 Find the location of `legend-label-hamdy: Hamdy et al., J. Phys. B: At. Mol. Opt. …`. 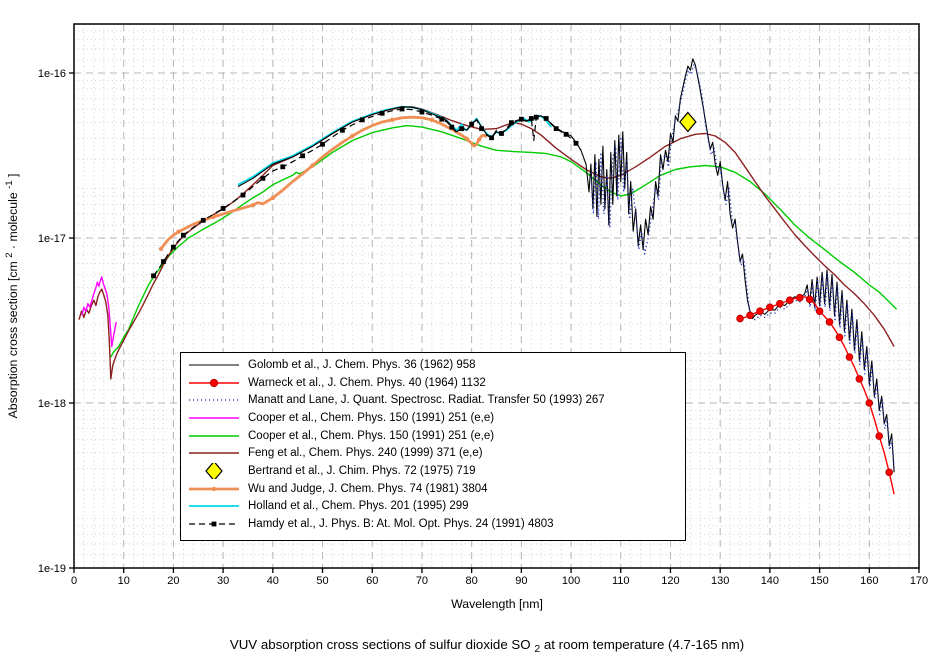

legend-label-hamdy: Hamdy et al., J. Phys. B: At. Mol. Opt. … is located at coordinates (401, 524).